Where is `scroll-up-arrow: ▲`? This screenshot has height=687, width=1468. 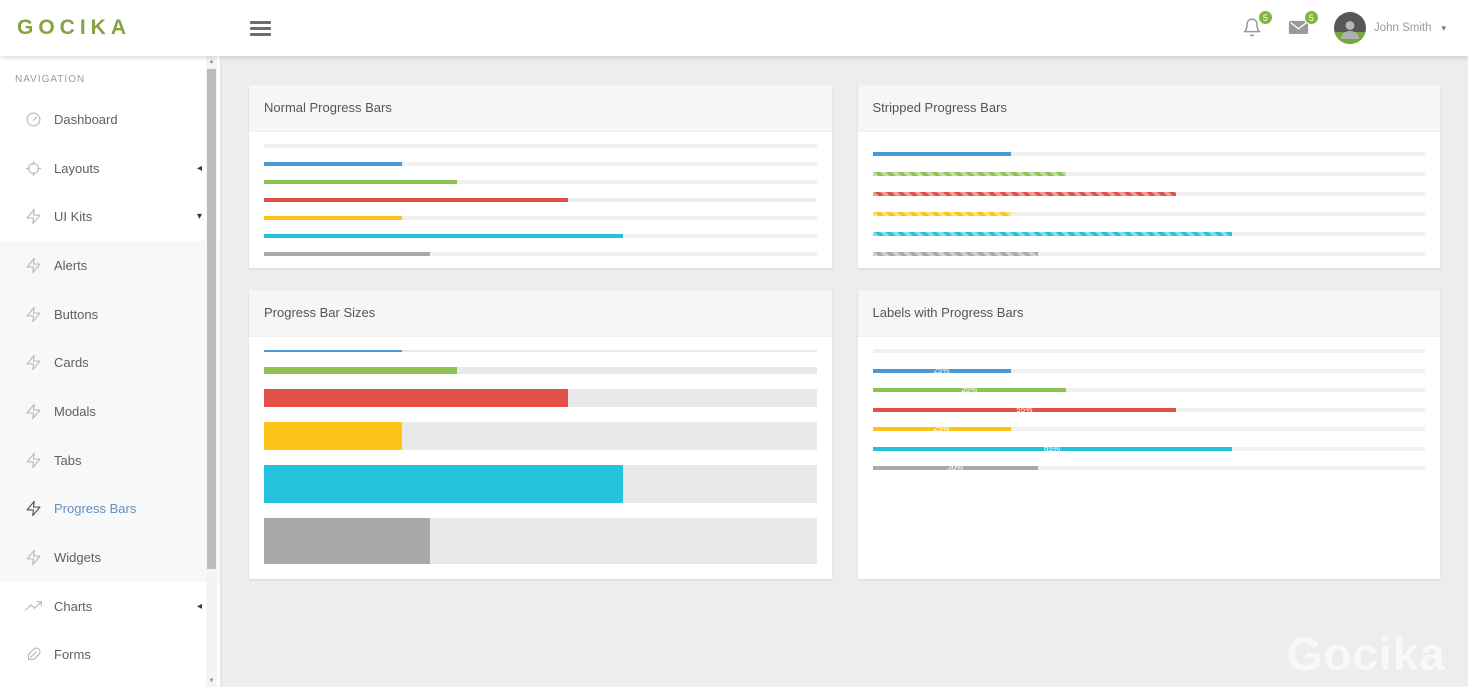 scroll-up-arrow: ▲ is located at coordinates (211, 62).